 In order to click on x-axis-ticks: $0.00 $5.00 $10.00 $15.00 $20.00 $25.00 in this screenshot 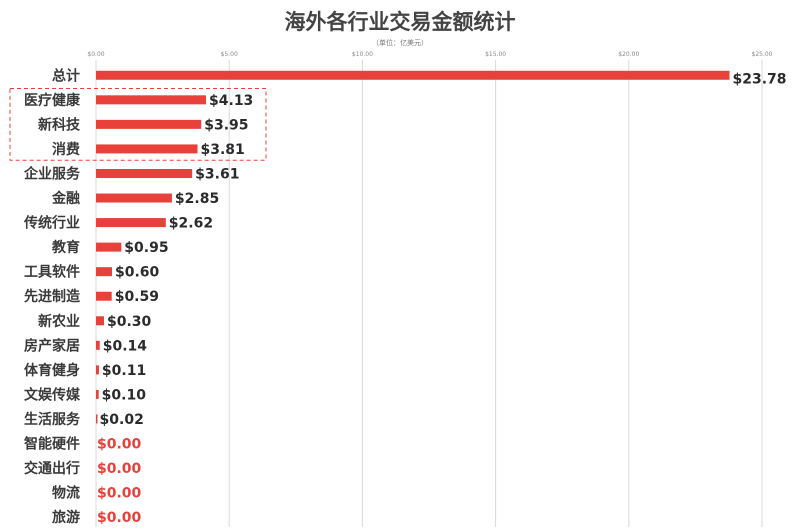, I will do `click(429, 54)`.